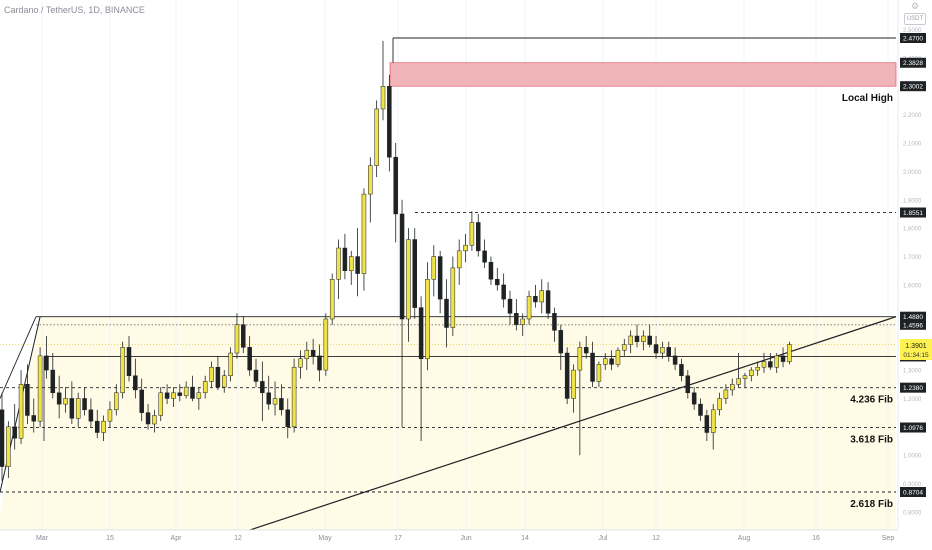  I want to click on price-tick-label: 2.5000, so click(912, 31).